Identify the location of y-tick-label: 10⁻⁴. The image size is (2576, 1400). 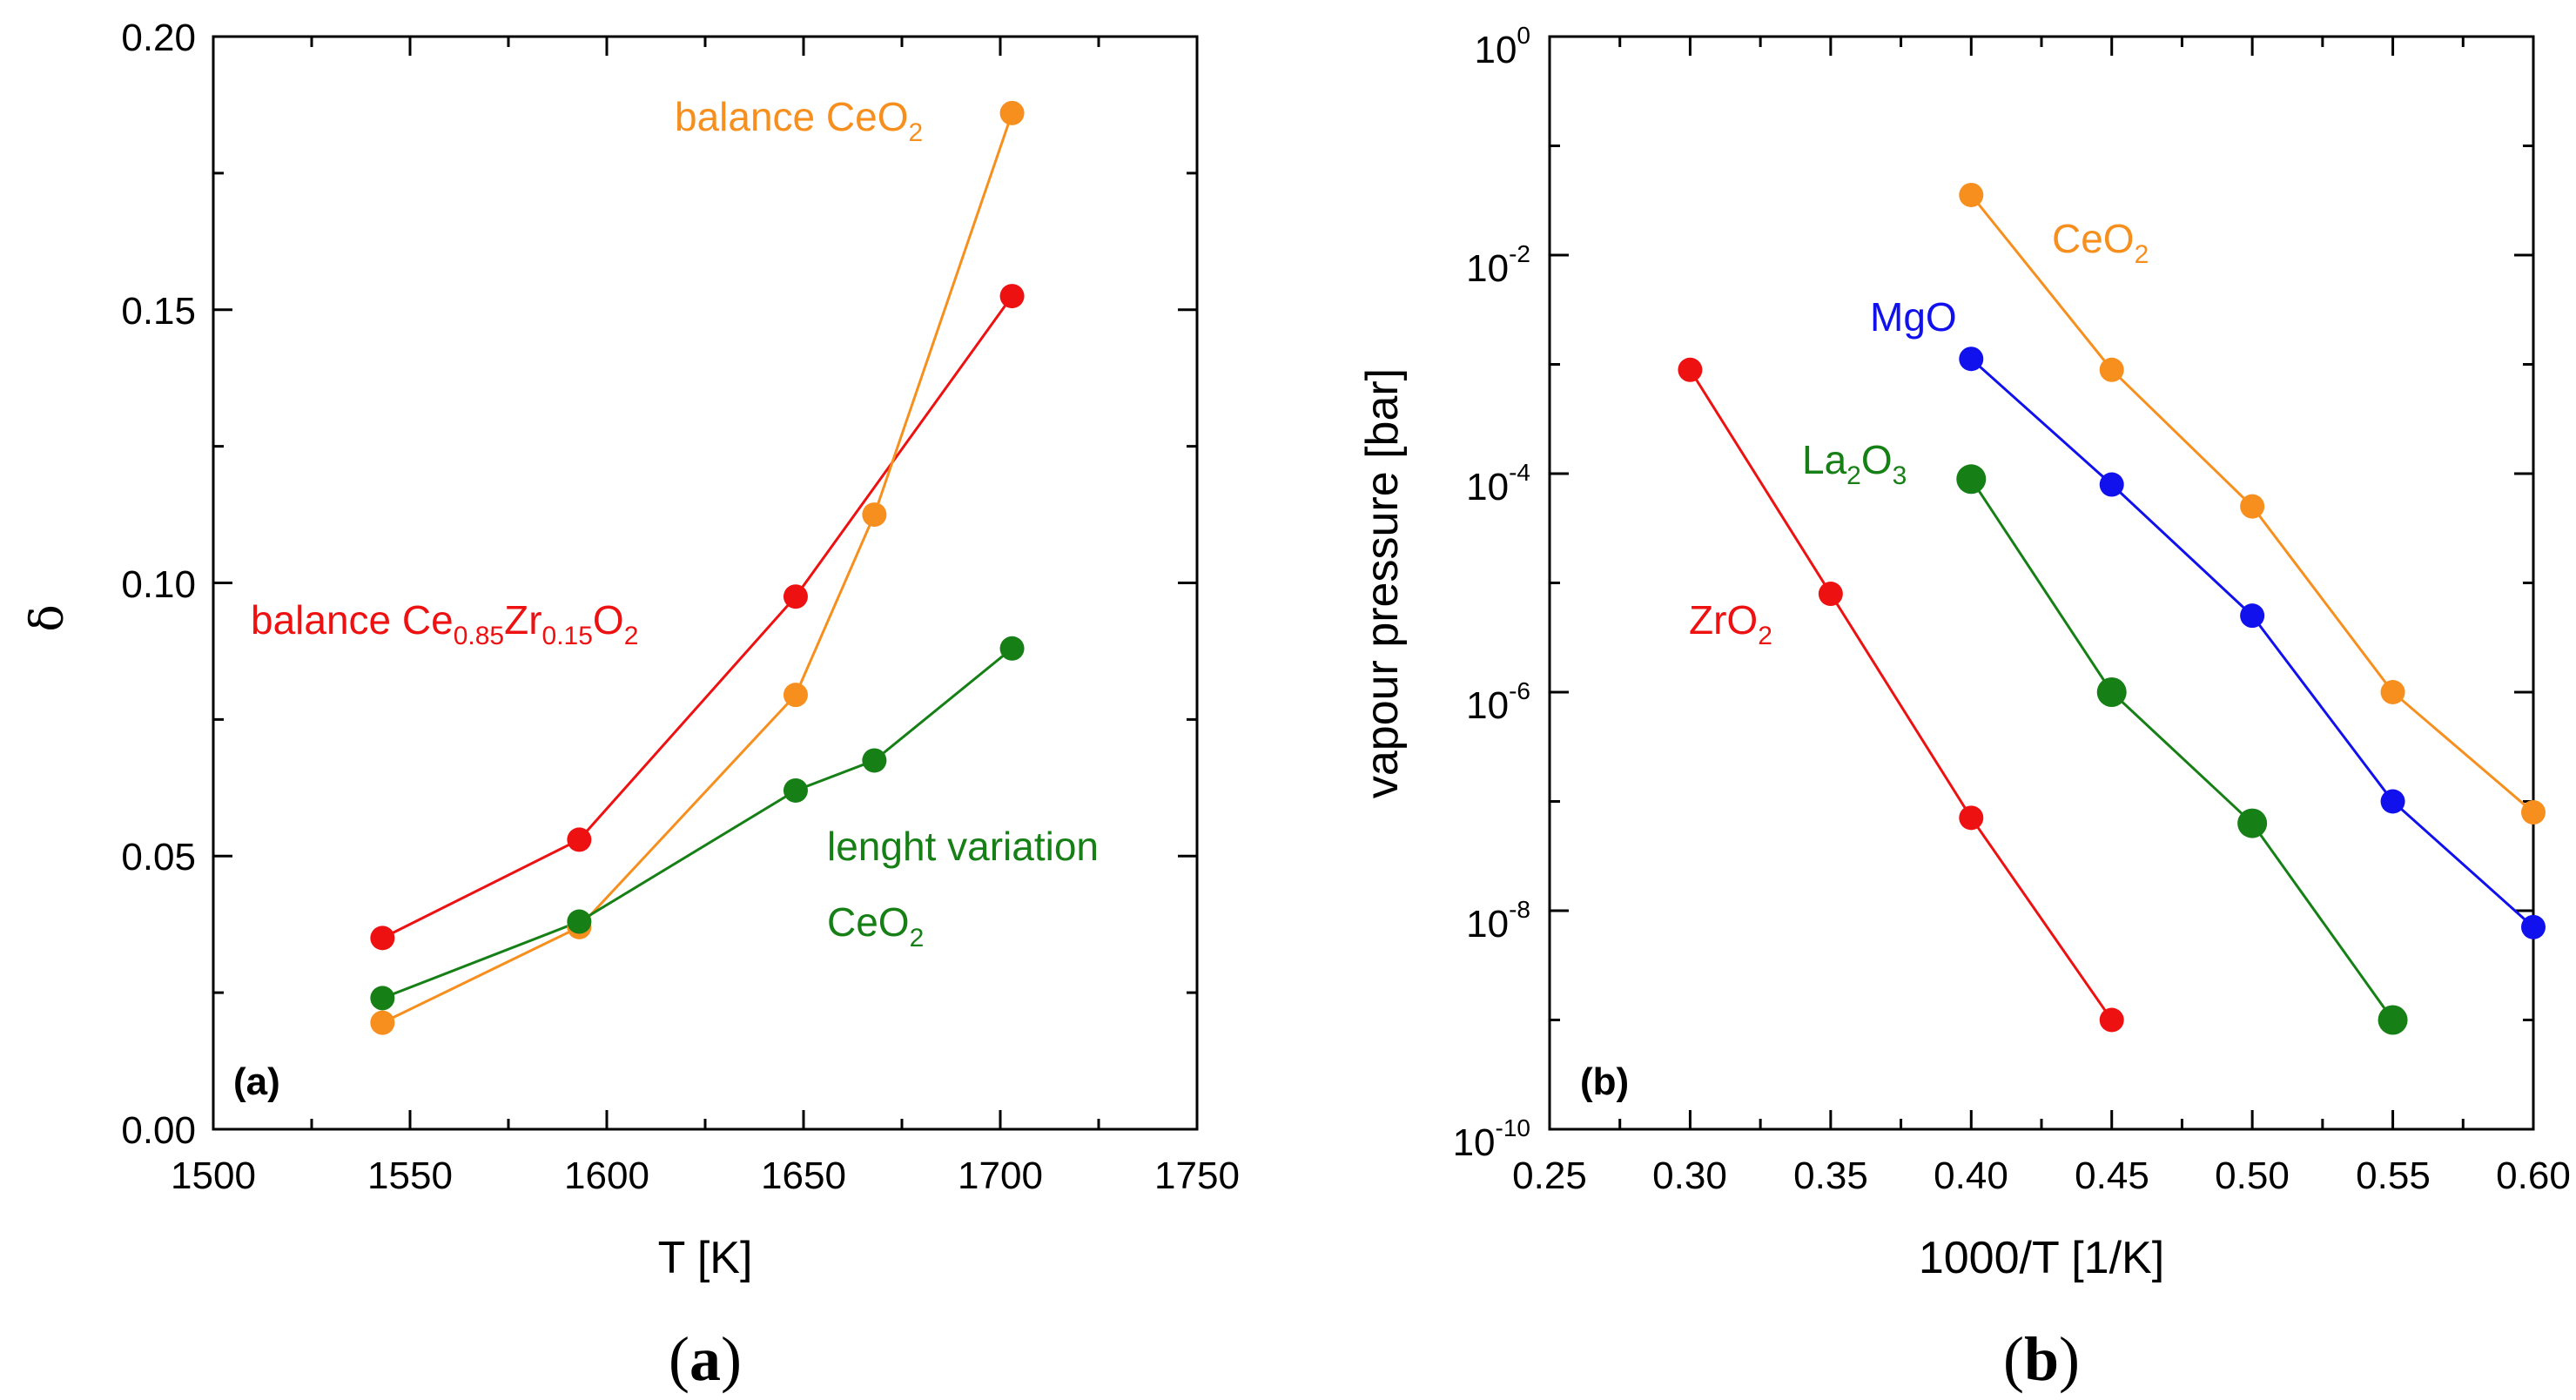
(1498, 483).